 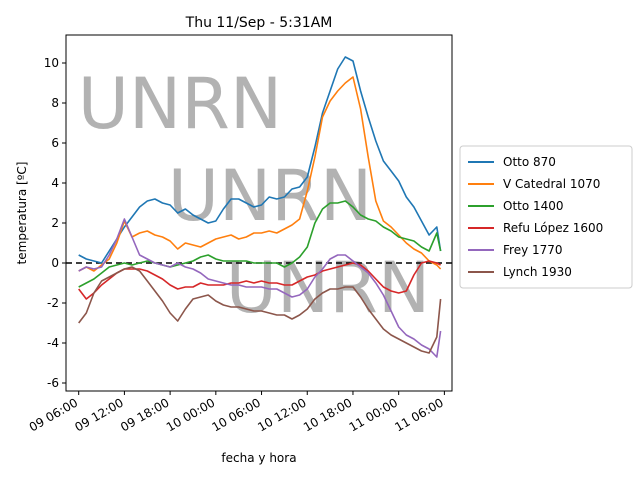 I want to click on y-axis: -6 -4 -2 0 2 4 6 8 10, so click(x=55, y=223).